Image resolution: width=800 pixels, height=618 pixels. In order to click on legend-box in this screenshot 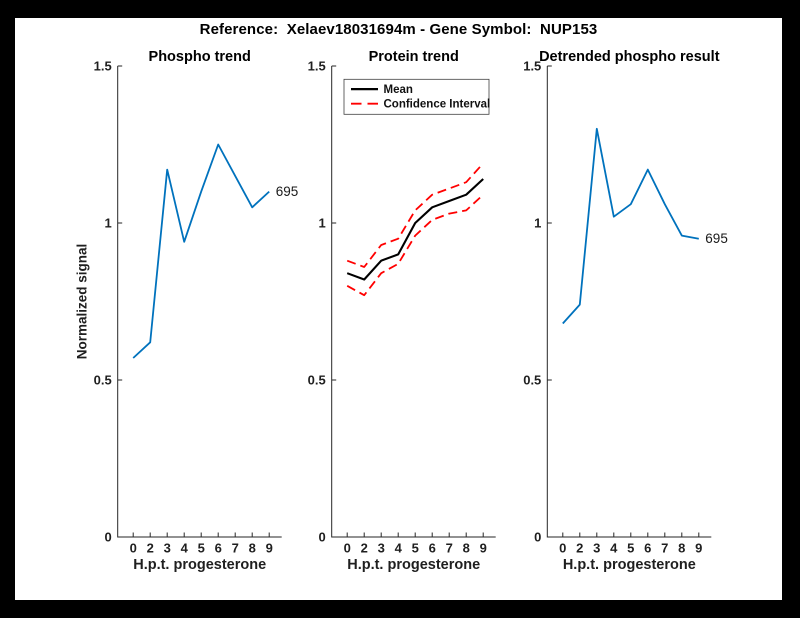, I will do `click(416, 96)`.